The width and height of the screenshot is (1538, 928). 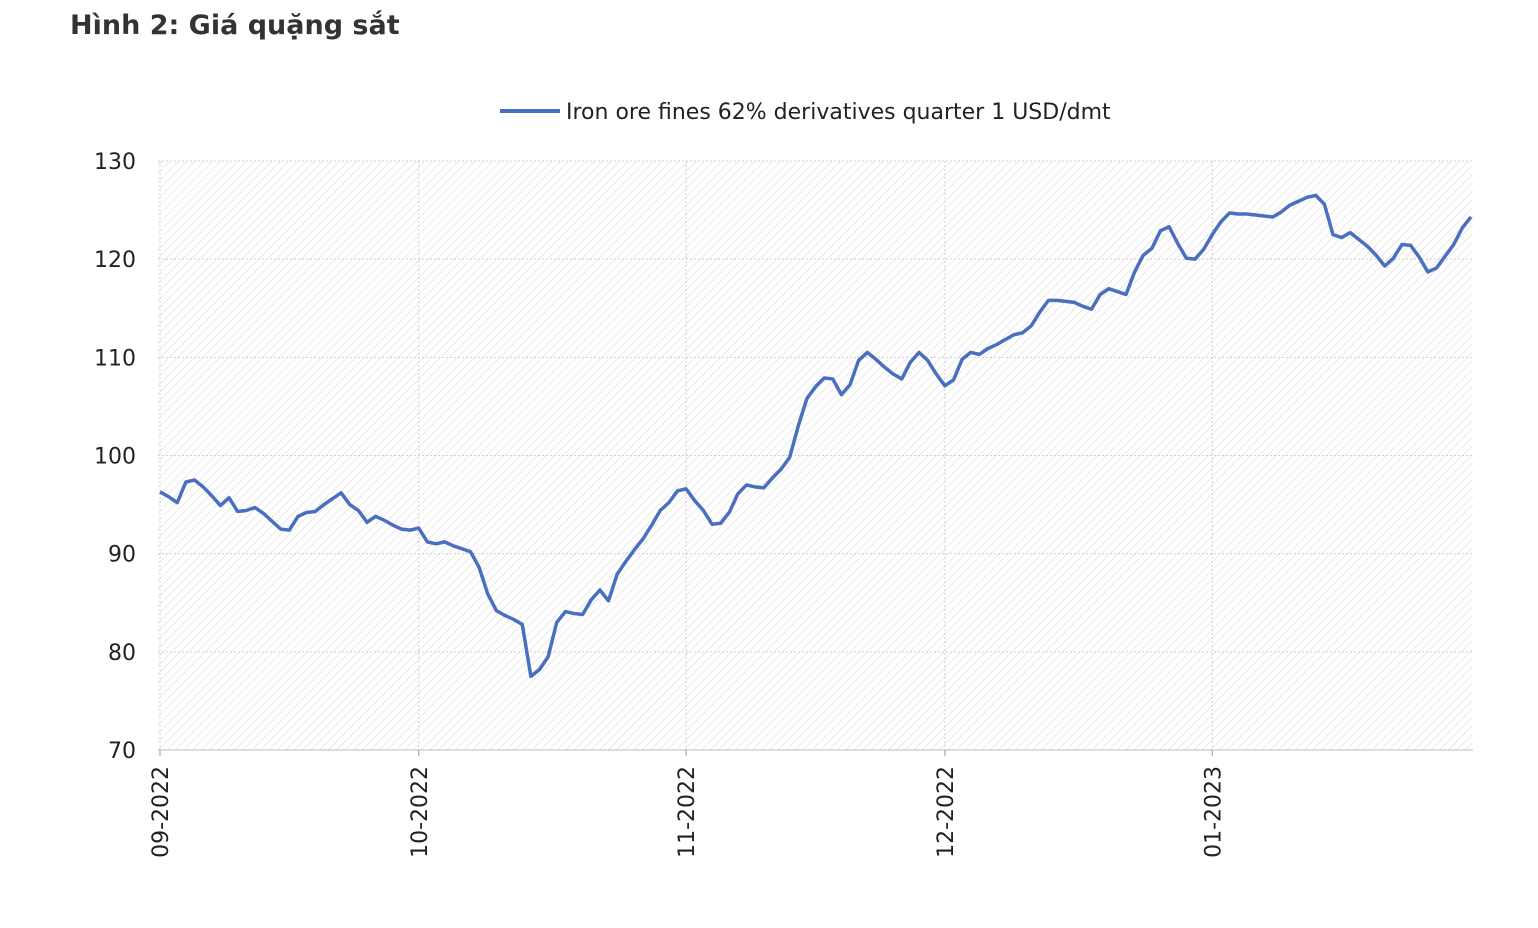 What do you see at coordinates (420, 812) in the screenshot?
I see `x-tick-label: 10-2022` at bounding box center [420, 812].